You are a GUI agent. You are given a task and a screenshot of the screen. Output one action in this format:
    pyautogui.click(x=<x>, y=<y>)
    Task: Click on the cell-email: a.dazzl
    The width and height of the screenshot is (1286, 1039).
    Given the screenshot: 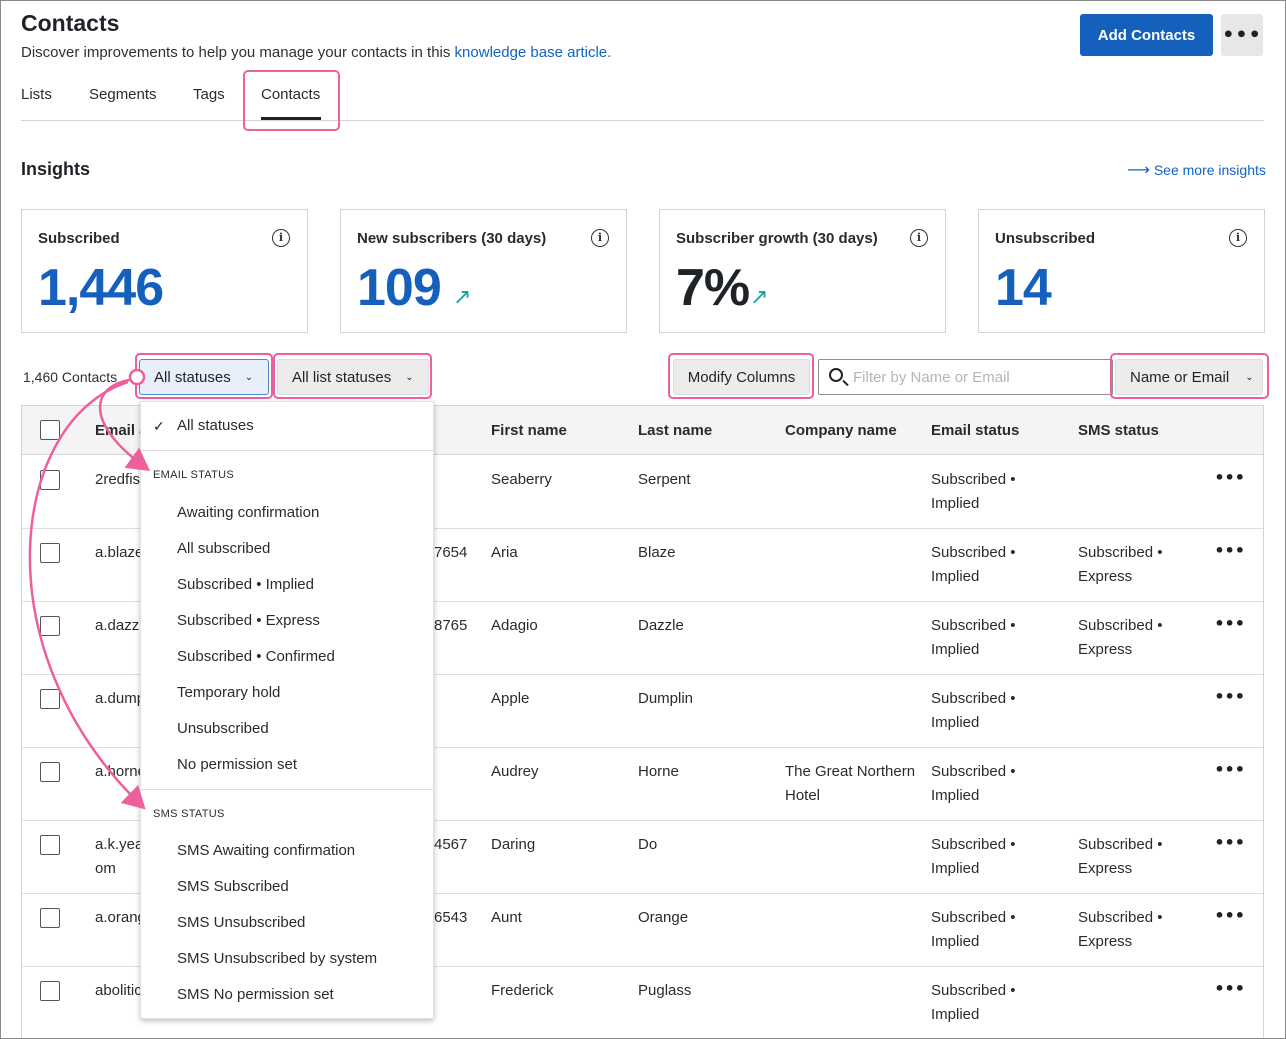 What is the action you would take?
    pyautogui.click(x=119, y=625)
    